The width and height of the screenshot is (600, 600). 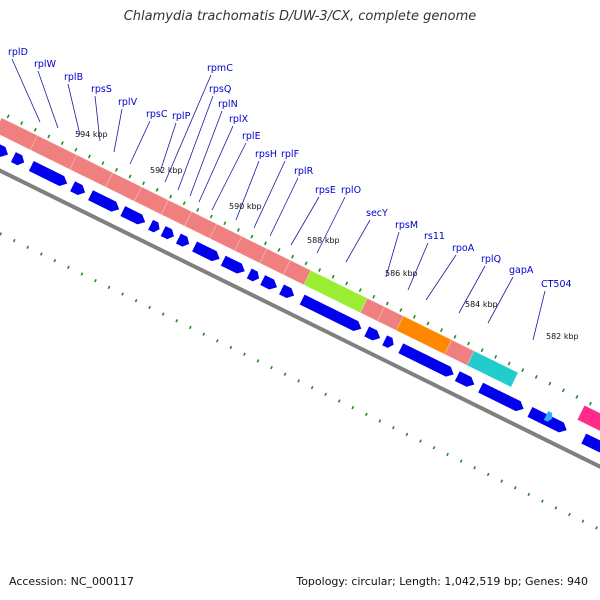 What do you see at coordinates (220, 68) in the screenshot?
I see `gene-label: rpmC` at bounding box center [220, 68].